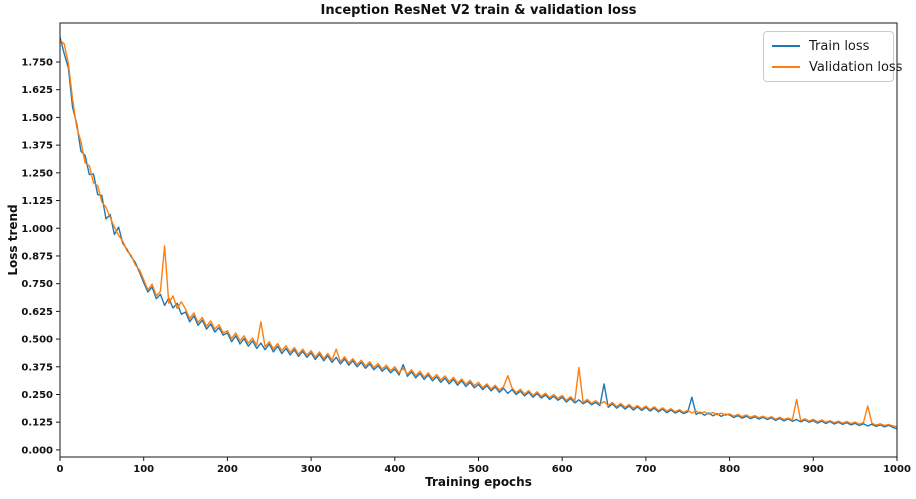  Describe the element at coordinates (839, 46) in the screenshot. I see `legend-label-train-loss: Train loss` at that location.